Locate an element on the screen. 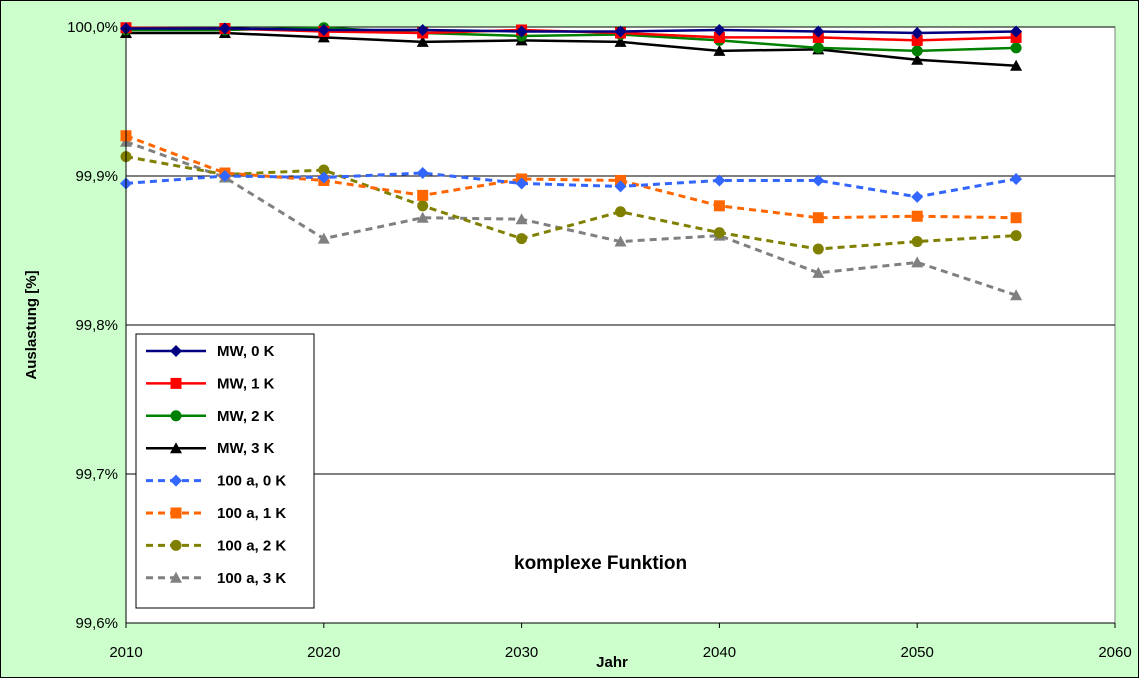 This screenshot has width=1139, height=678. legend-box is located at coordinates (225, 471).